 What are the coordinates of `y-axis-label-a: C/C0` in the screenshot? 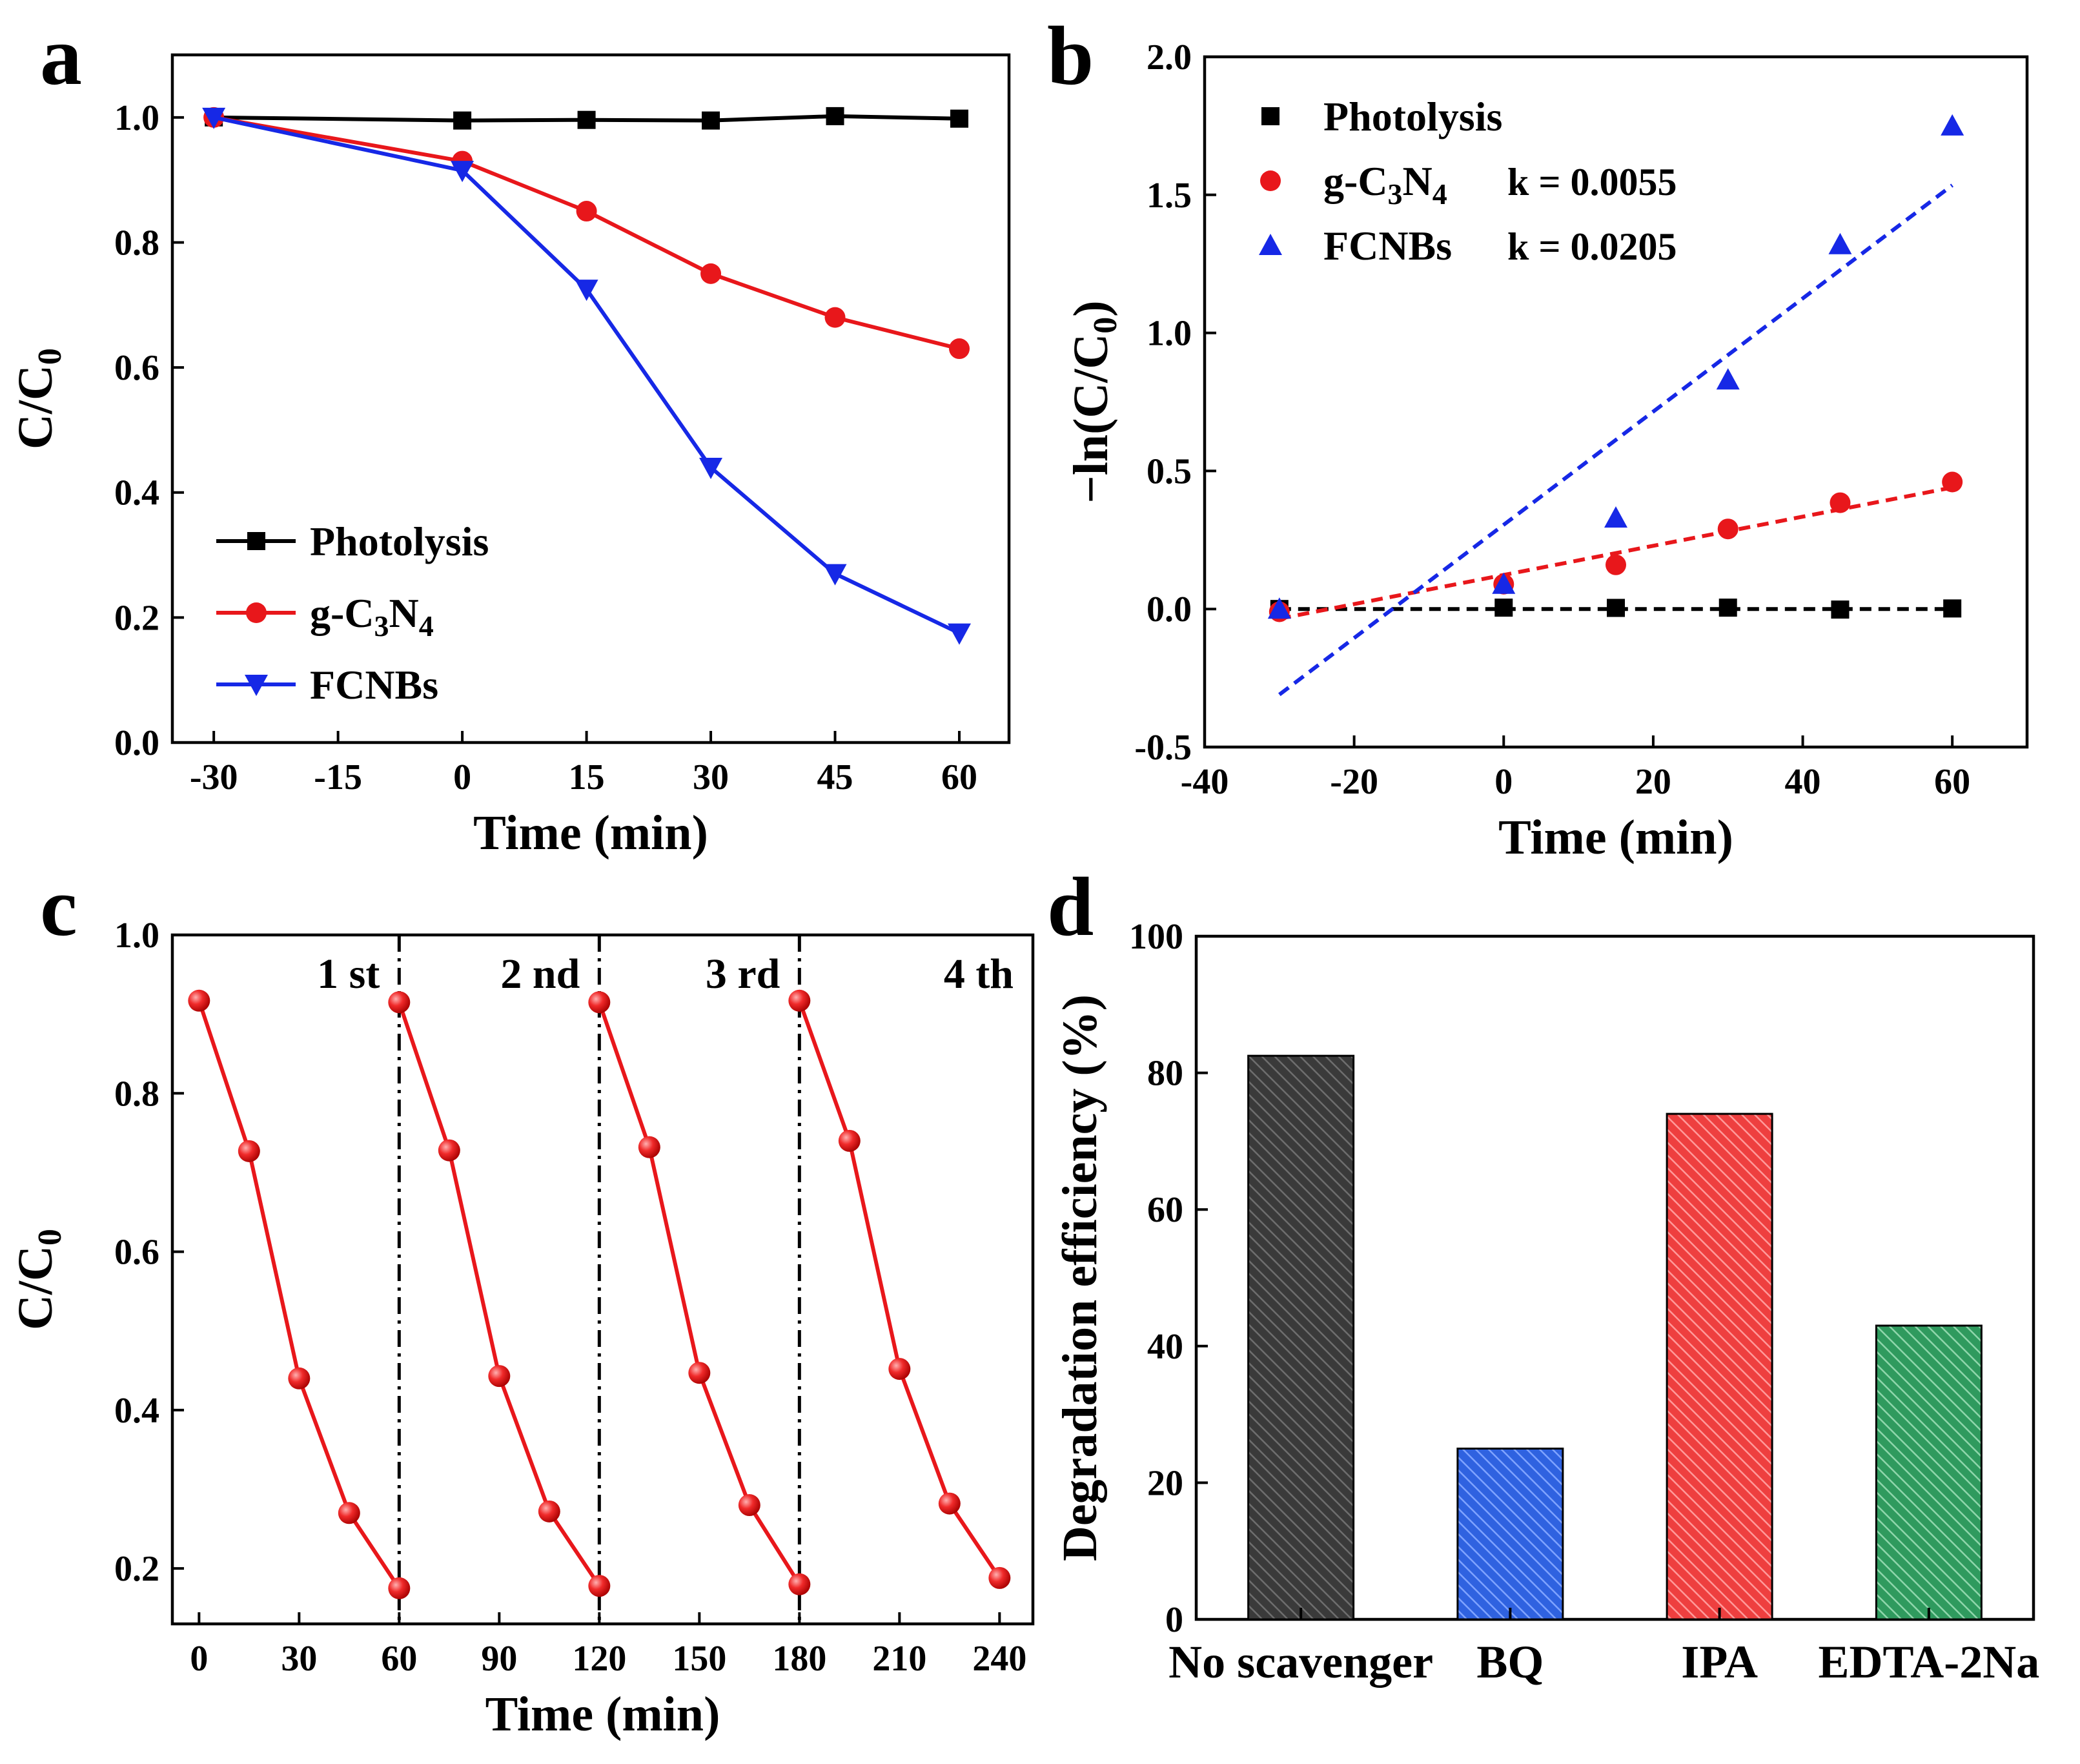 It's located at (38, 398).